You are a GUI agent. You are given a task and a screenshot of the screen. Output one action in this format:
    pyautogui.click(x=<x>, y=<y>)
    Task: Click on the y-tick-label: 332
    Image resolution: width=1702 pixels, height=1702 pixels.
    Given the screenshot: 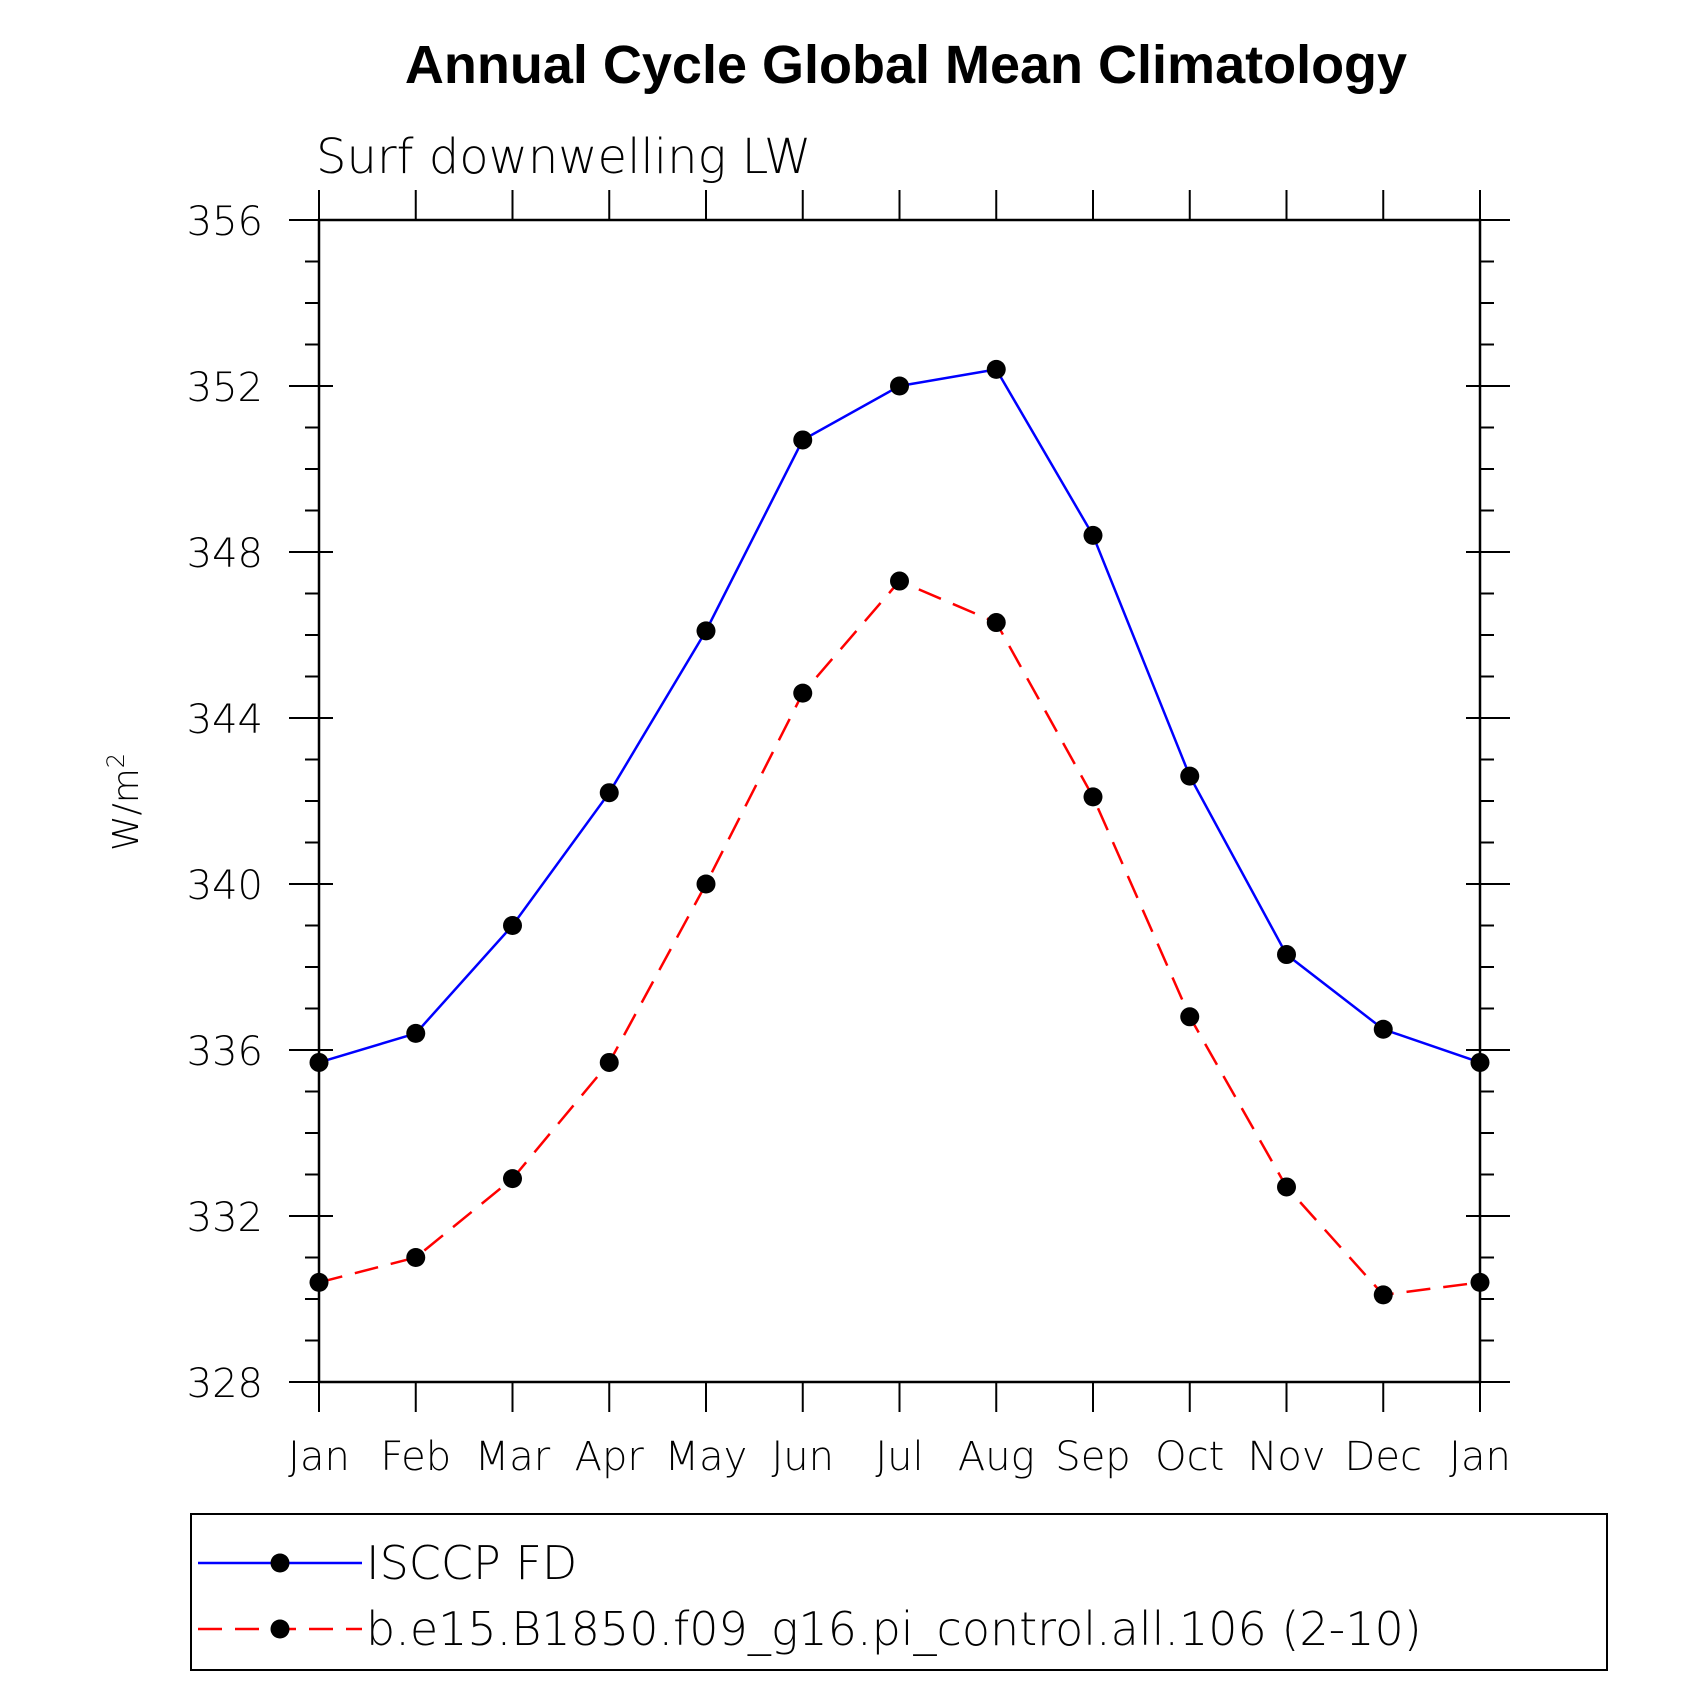 What is the action you would take?
    pyautogui.click(x=225, y=1218)
    